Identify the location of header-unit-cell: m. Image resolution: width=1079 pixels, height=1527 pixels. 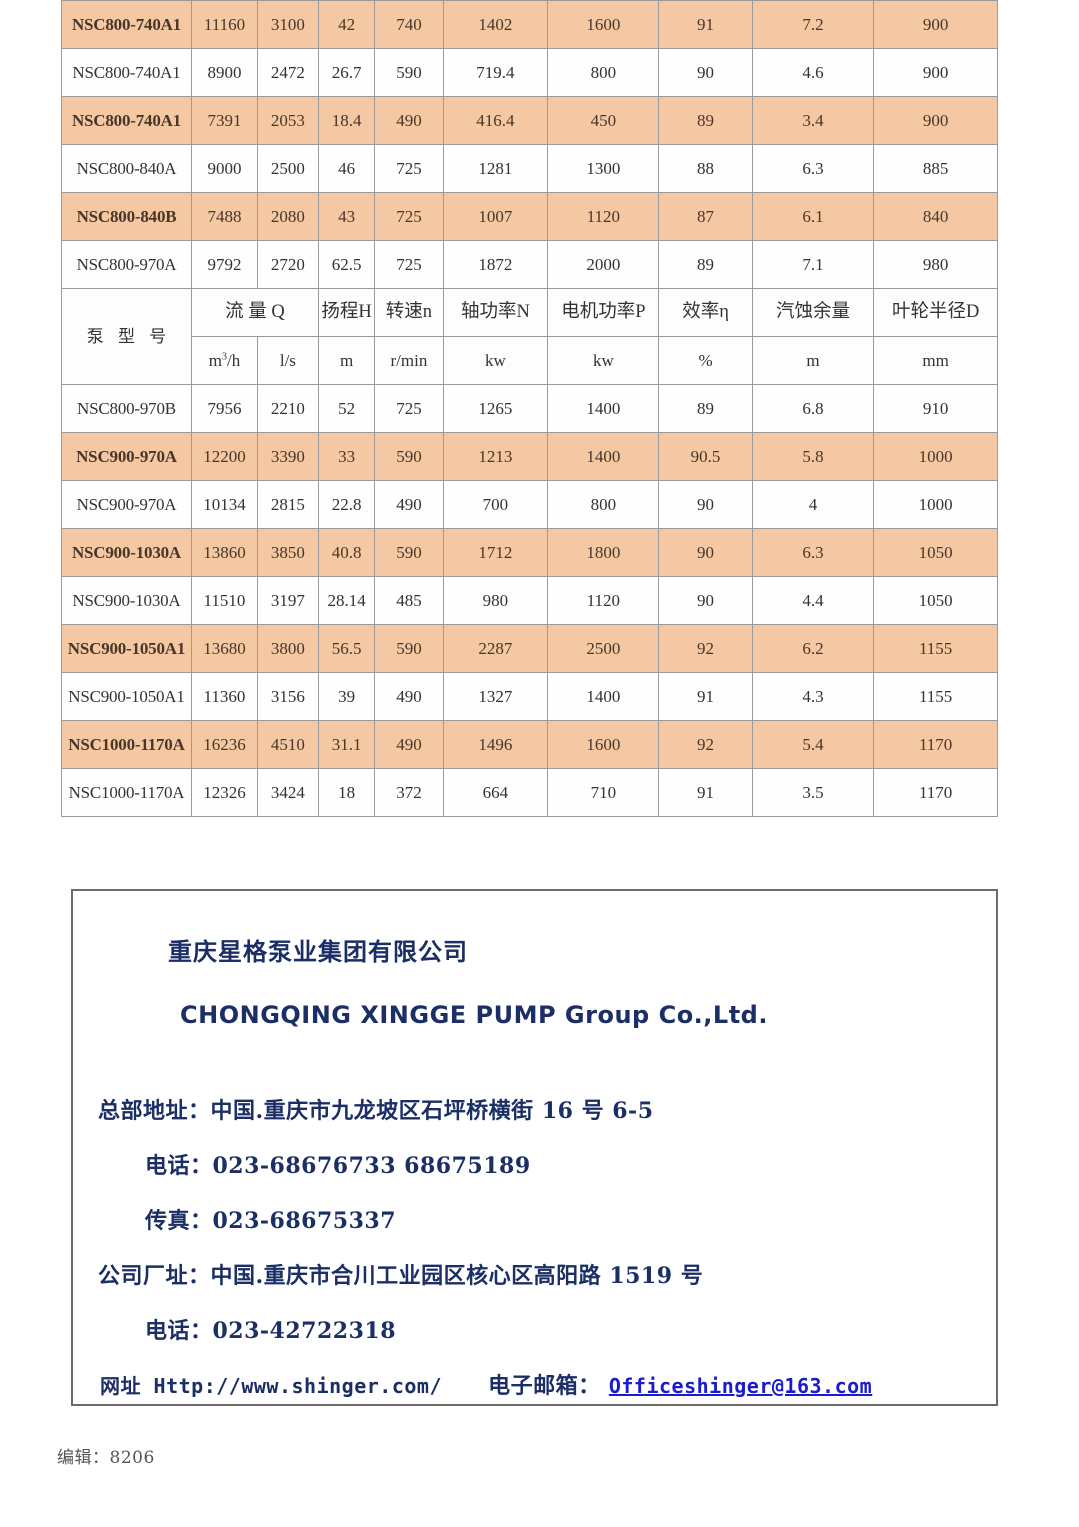
(346, 360).